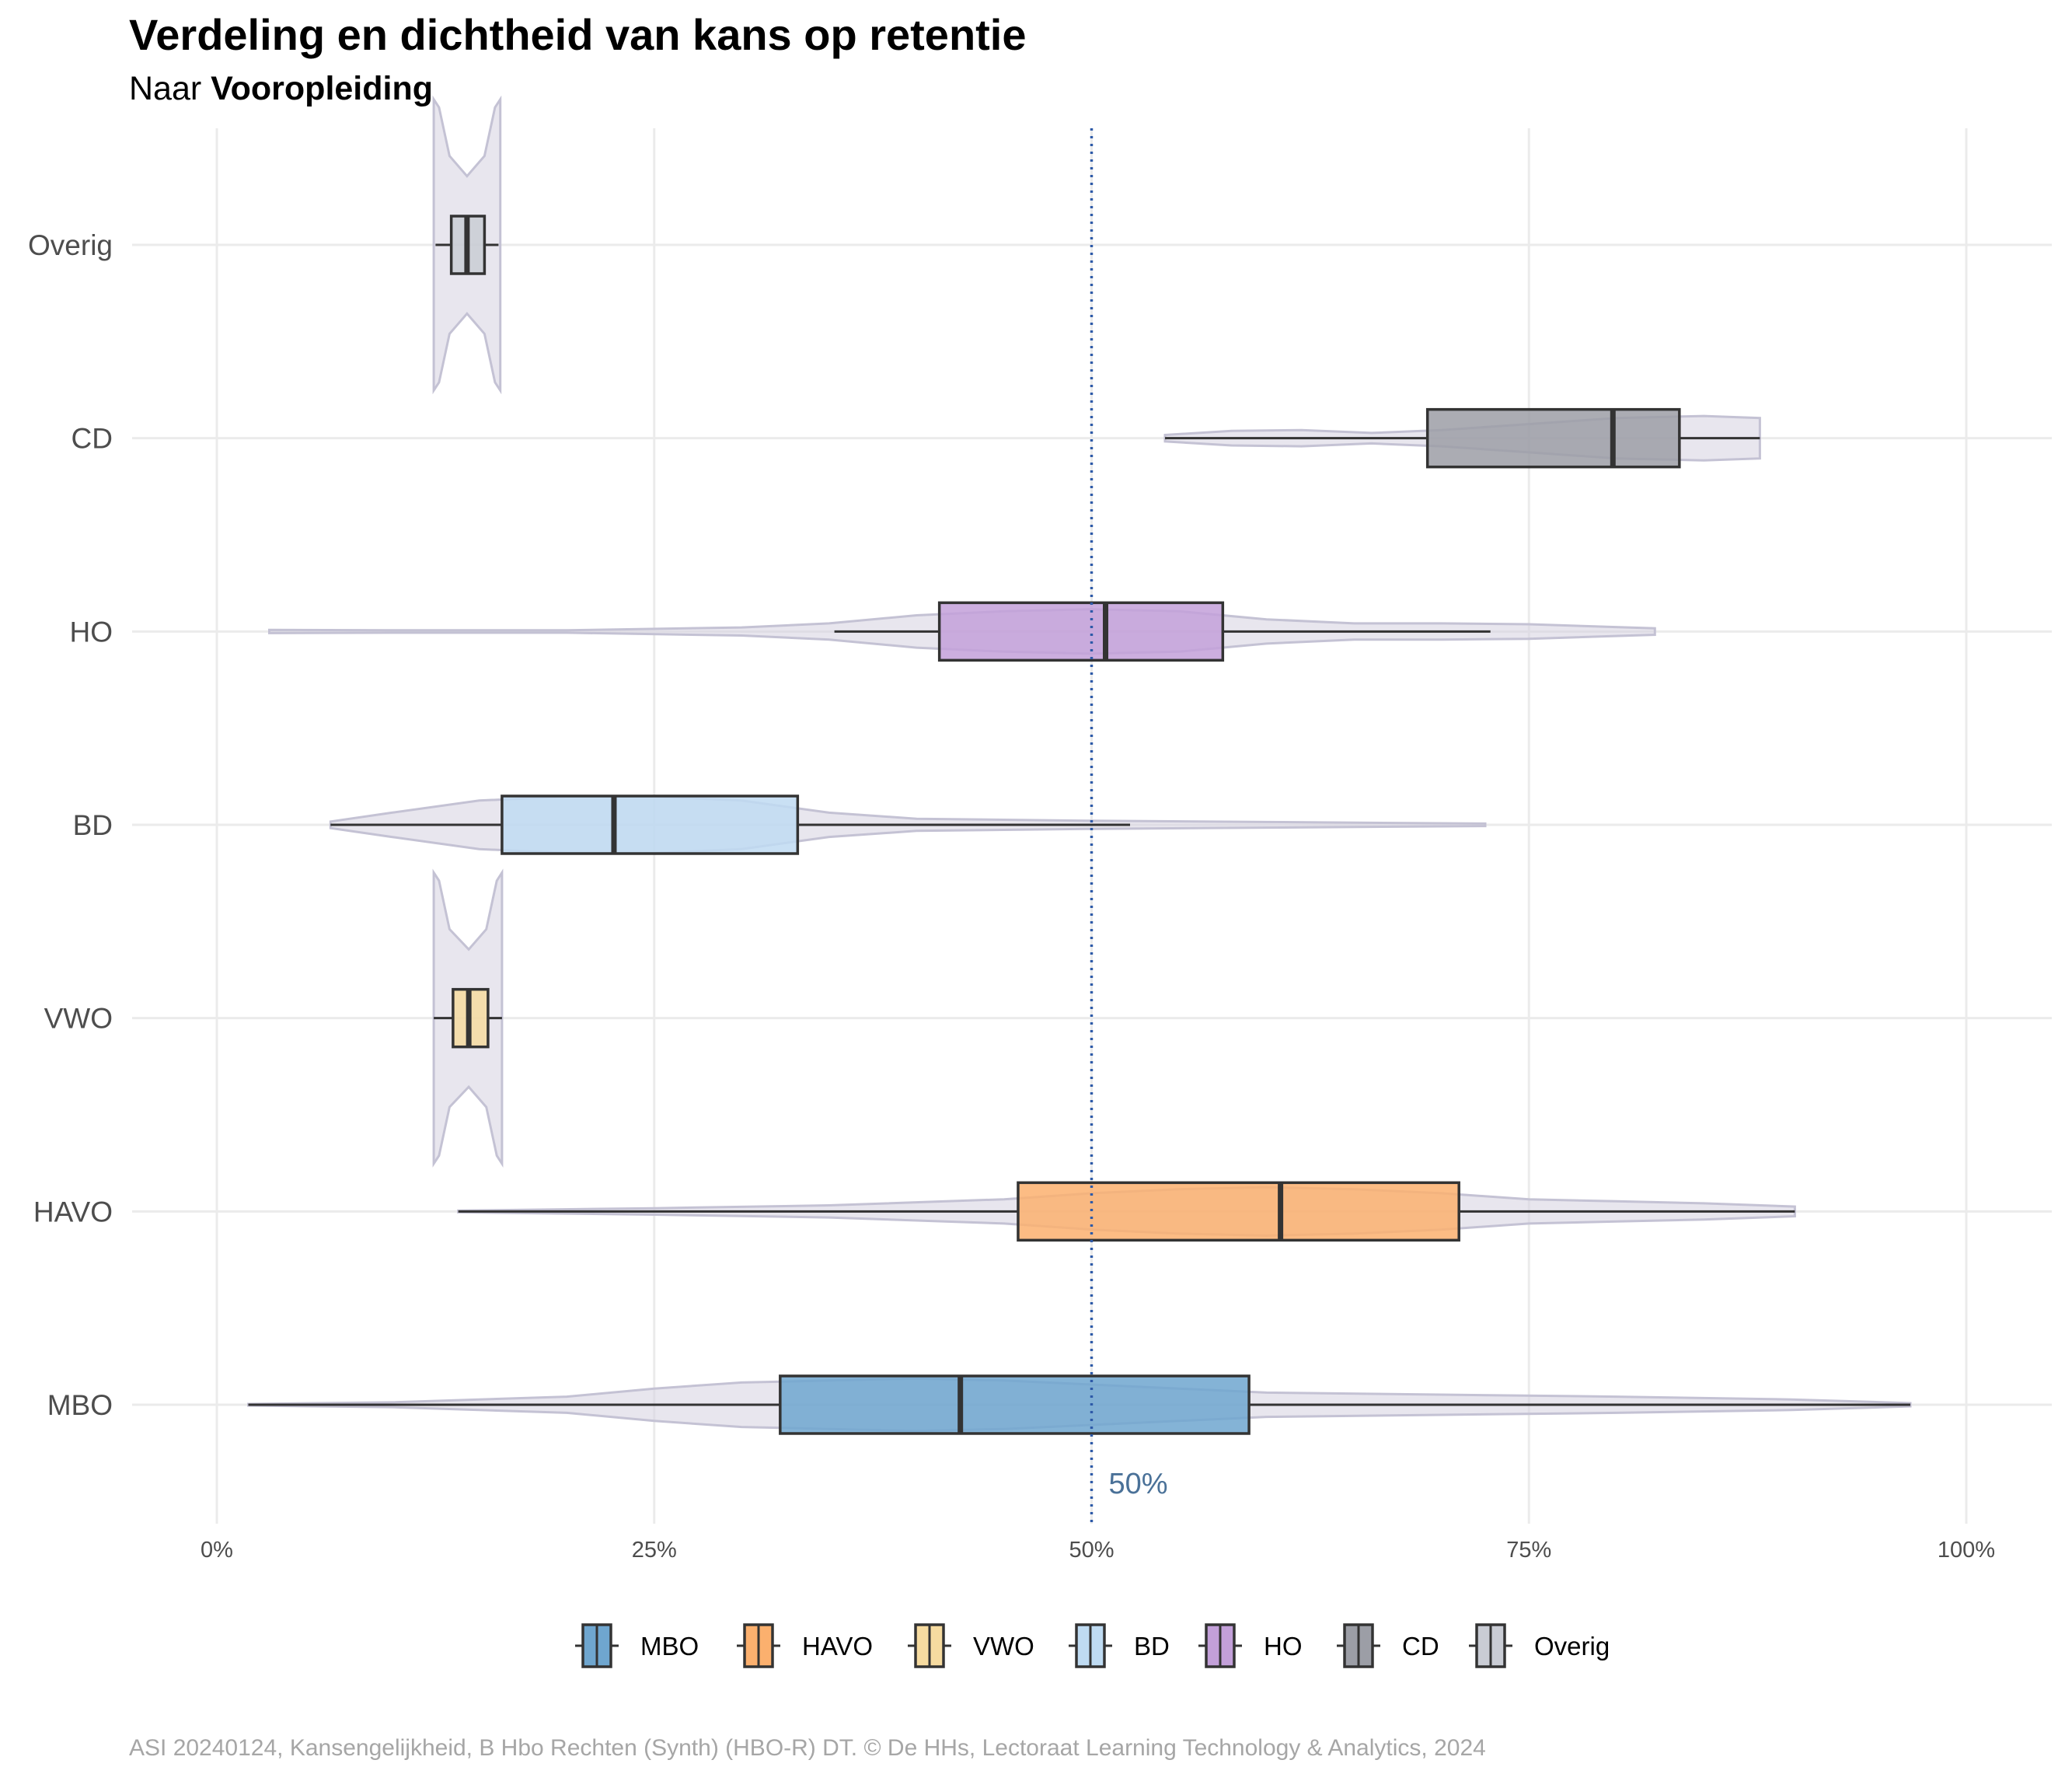 This screenshot has height=1781, width=2072. Describe the element at coordinates (1420, 1646) in the screenshot. I see `legend-label-cd: CD` at that location.